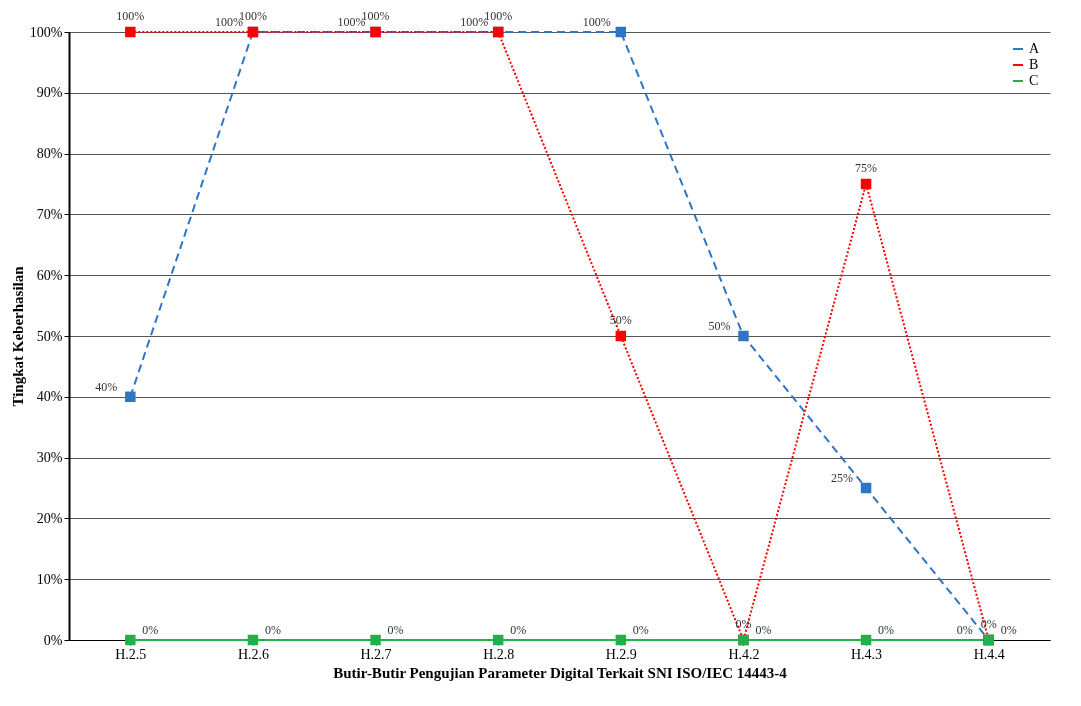  What do you see at coordinates (499, 654) in the screenshot?
I see `x-tick-label: H.2.8` at bounding box center [499, 654].